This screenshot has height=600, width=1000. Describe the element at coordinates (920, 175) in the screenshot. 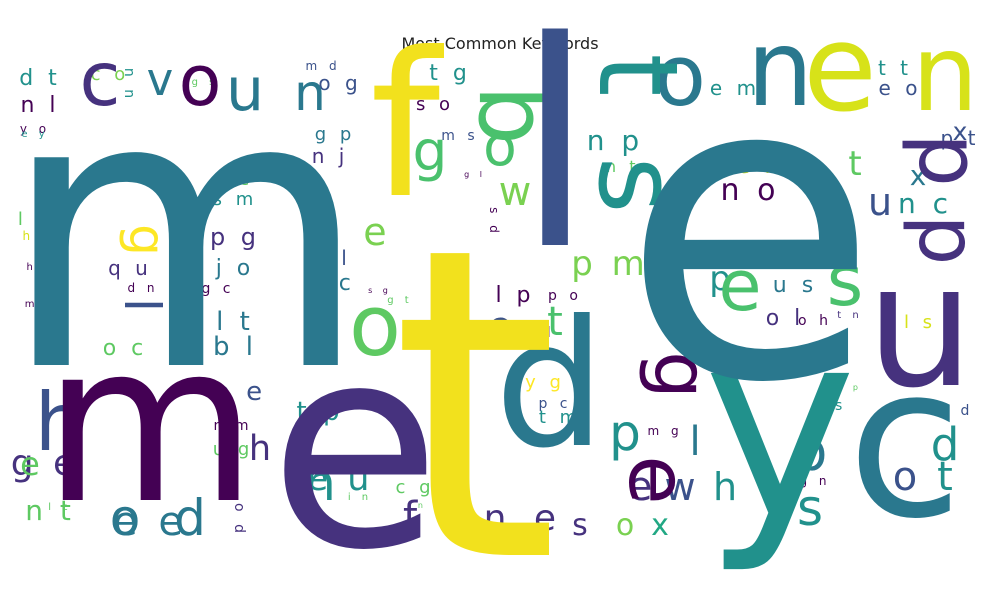

I see `word-small: x` at that location.